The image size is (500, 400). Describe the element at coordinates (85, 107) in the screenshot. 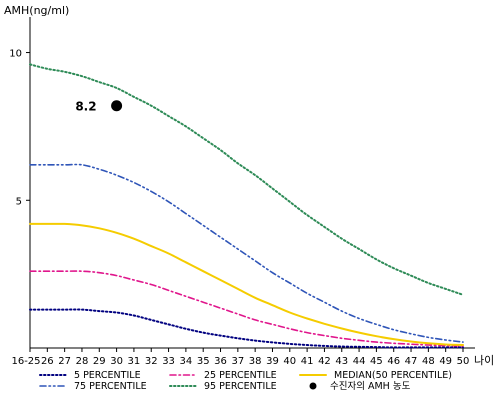

I see `patient-point-label: 8.2` at that location.